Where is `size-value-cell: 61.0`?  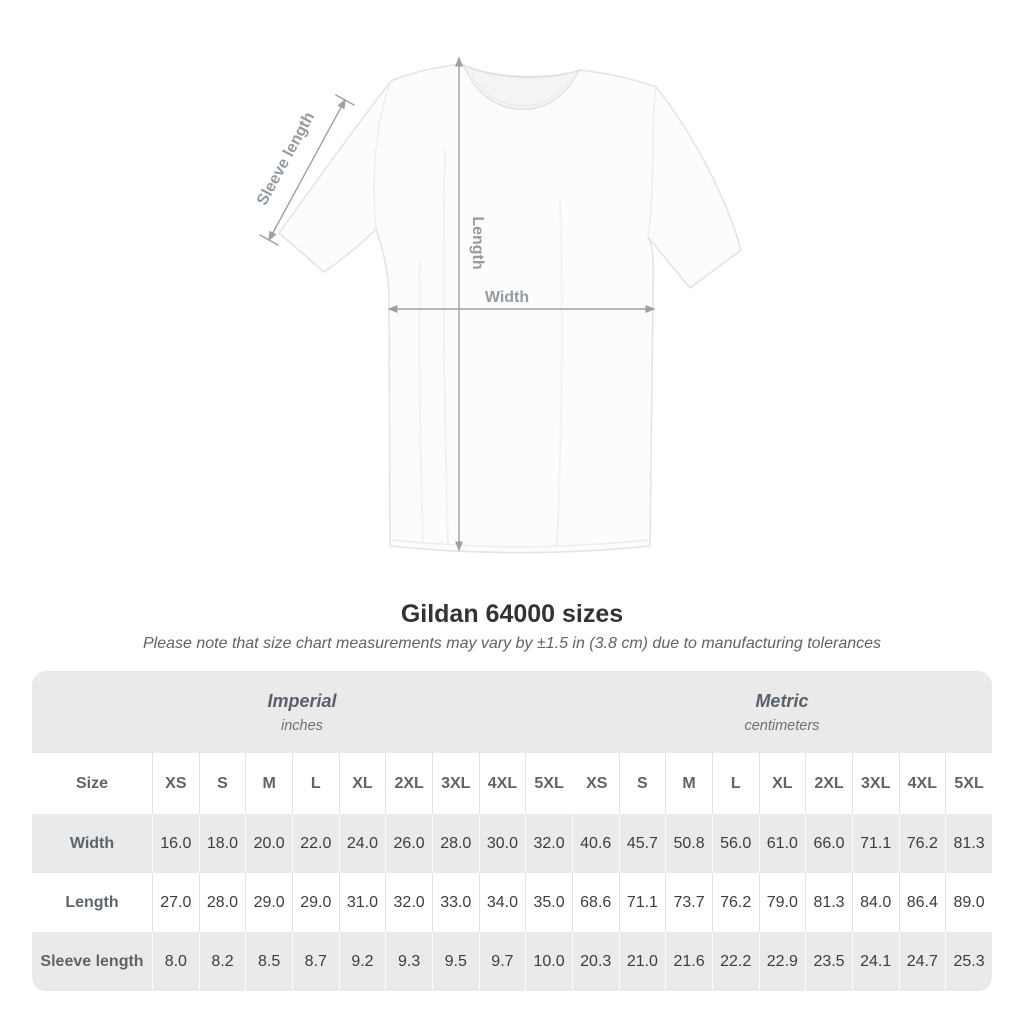 size-value-cell: 61.0 is located at coordinates (782, 843).